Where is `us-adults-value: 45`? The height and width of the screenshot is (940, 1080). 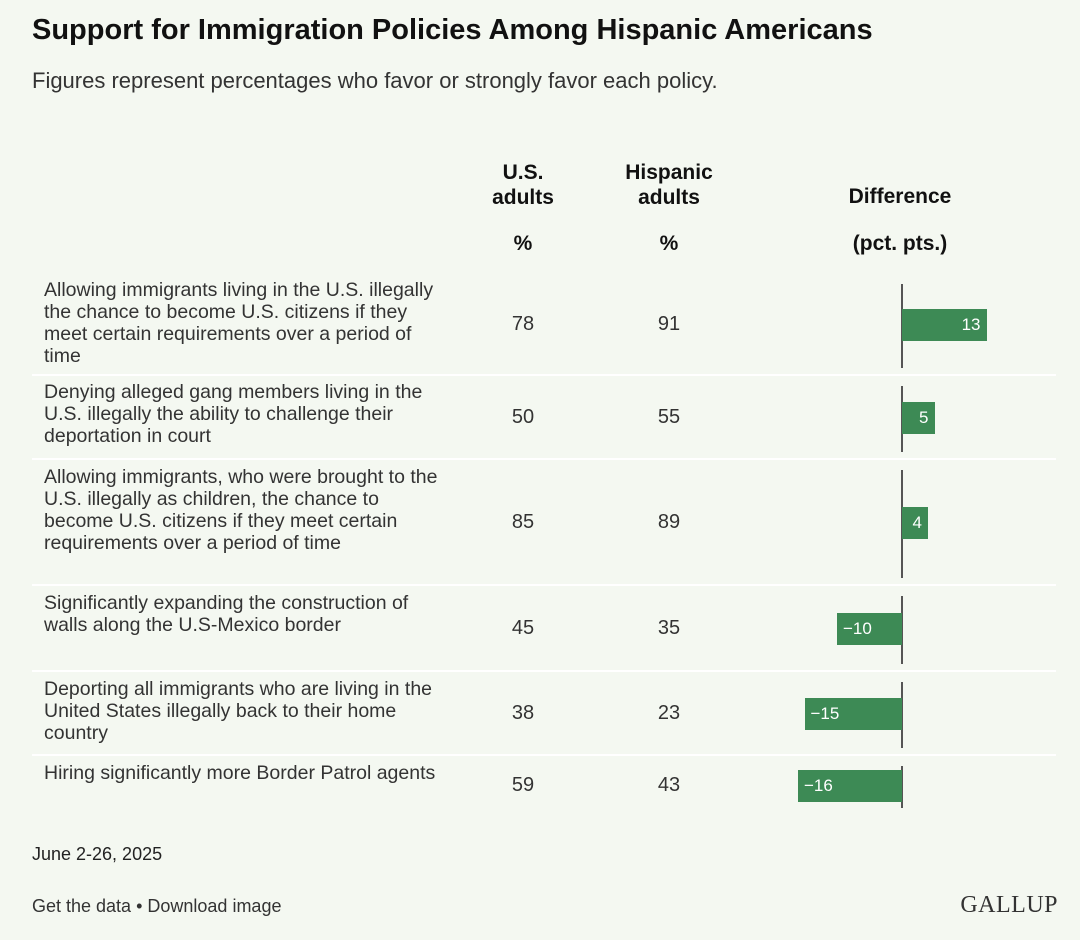
us-adults-value: 45 is located at coordinates (523, 628).